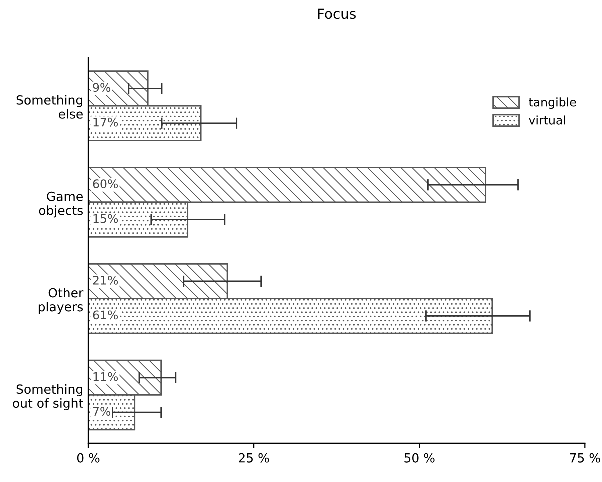  What do you see at coordinates (48, 397) in the screenshot?
I see `y-tick-label: Something out of sight` at bounding box center [48, 397].